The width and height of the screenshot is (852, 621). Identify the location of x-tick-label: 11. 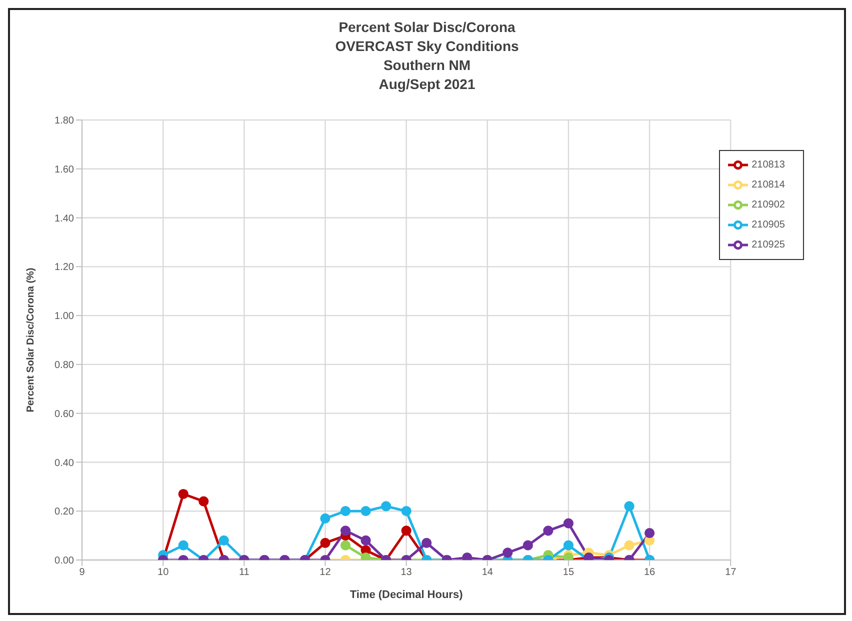
(244, 572).